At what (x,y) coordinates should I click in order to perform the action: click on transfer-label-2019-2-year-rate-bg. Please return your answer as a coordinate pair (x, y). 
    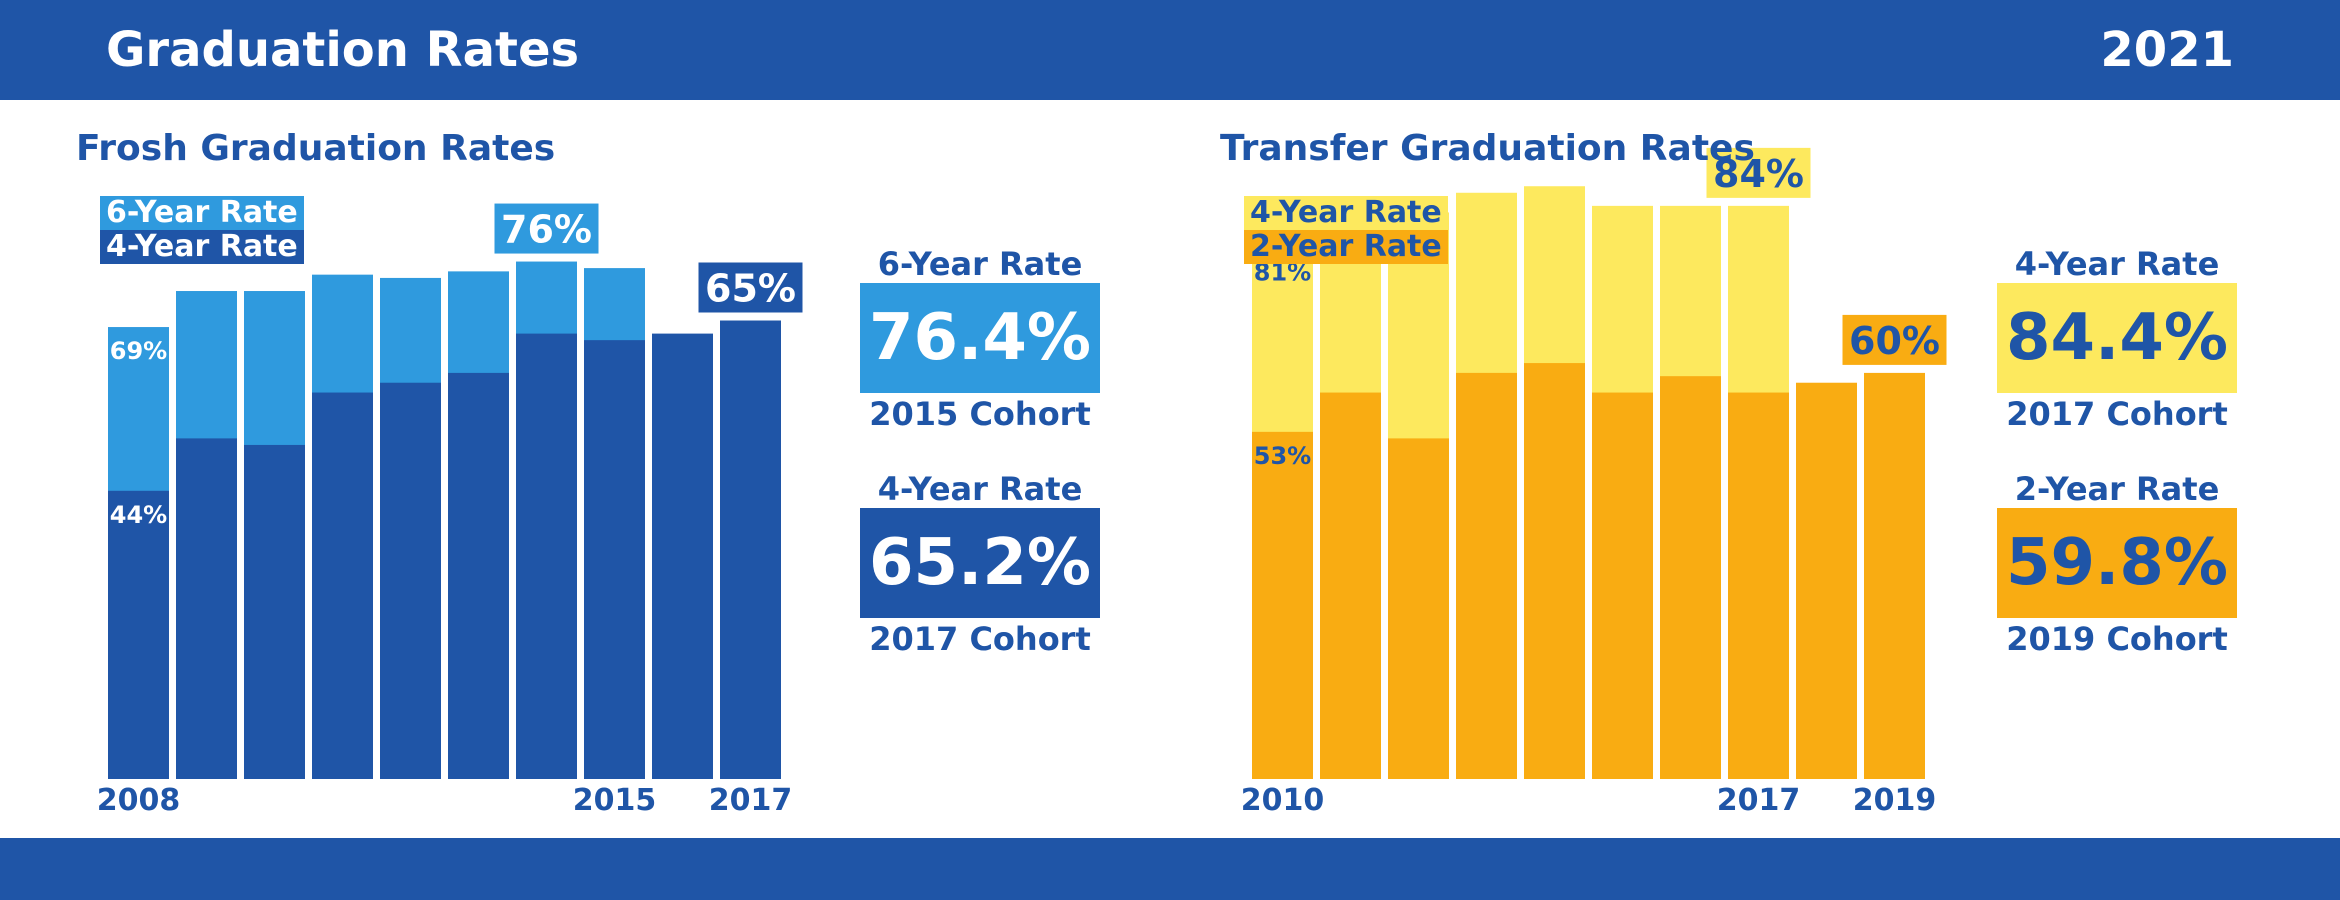
    Looking at the image, I should click on (1894, 339).